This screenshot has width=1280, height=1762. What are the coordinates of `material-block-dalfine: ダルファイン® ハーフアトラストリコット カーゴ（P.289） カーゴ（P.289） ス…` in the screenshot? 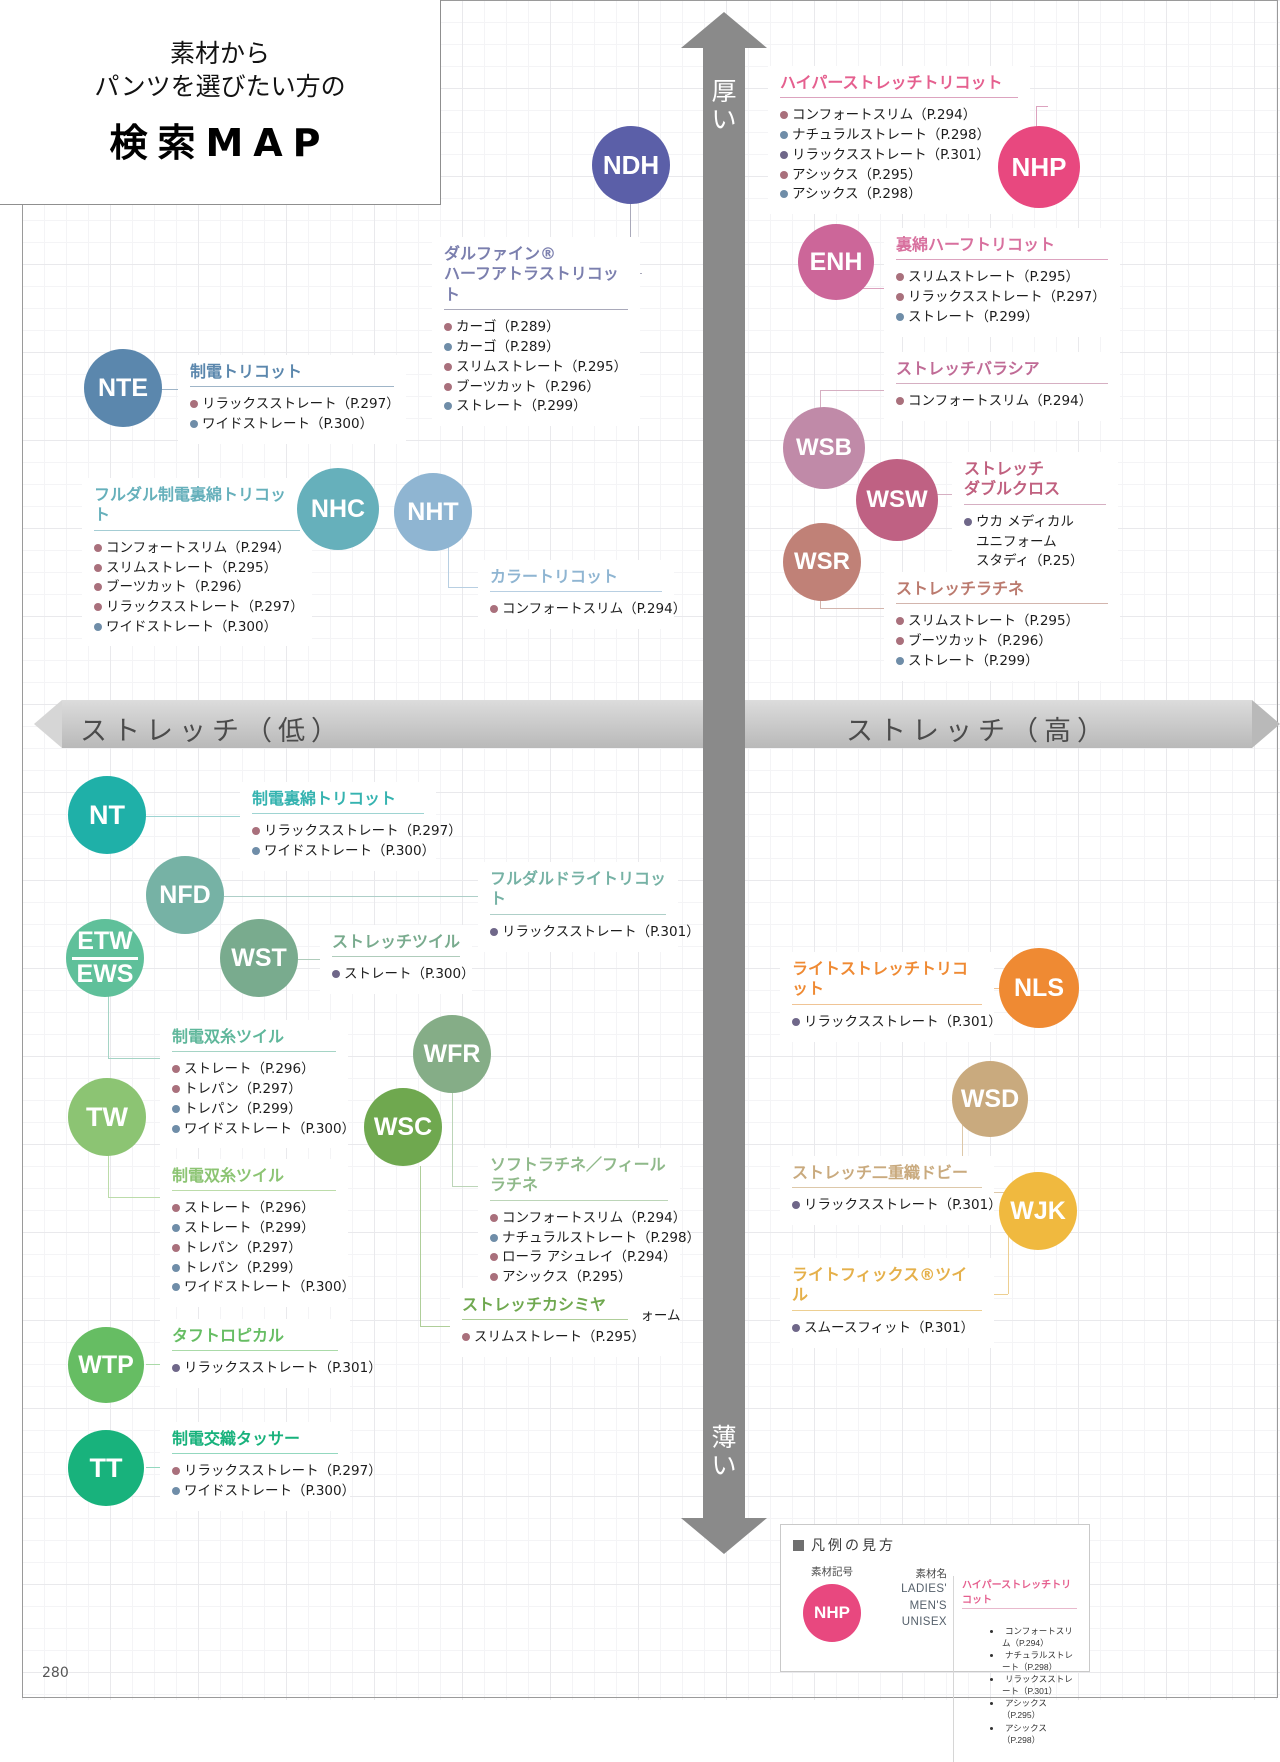 It's located at (536, 331).